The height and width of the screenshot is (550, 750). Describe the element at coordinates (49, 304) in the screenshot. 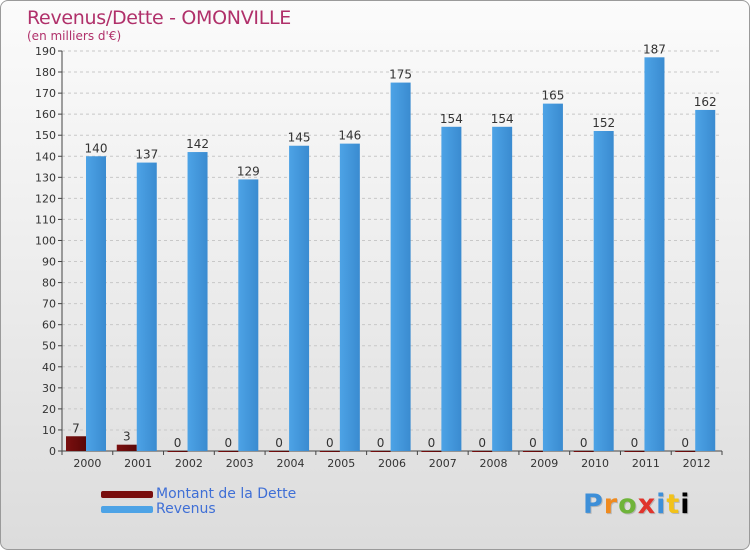

I see `y-tick-label: 70` at that location.